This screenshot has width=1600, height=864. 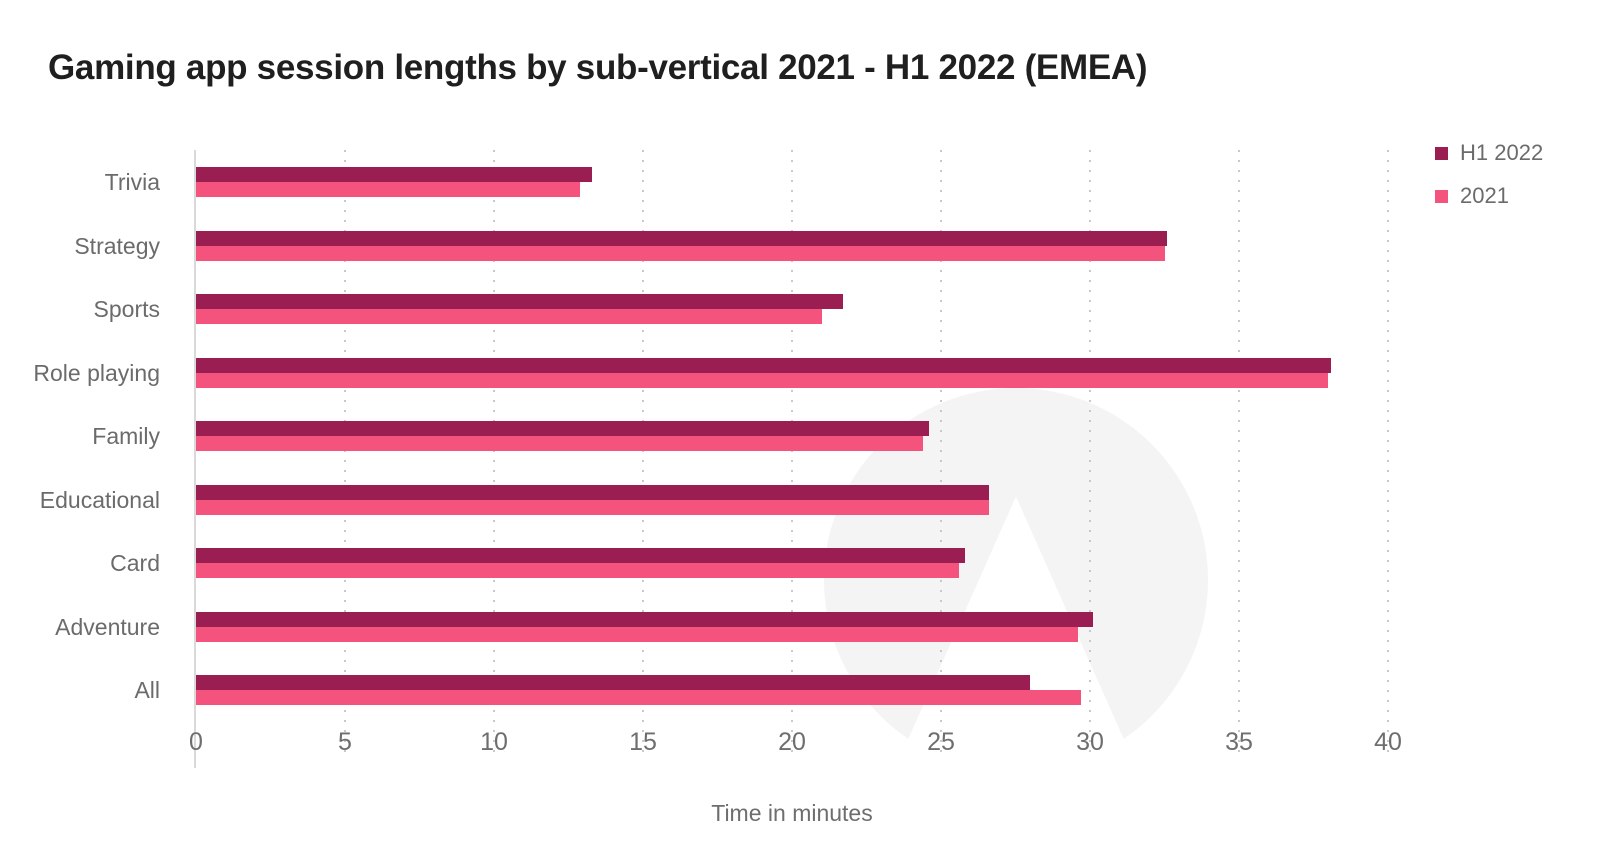 I want to click on bar-adventure-h1-2022, so click(x=644, y=619).